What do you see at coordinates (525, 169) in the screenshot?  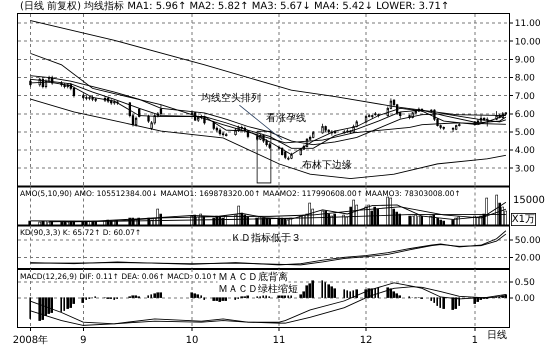 I see `y-tick-label: 3.00` at bounding box center [525, 169].